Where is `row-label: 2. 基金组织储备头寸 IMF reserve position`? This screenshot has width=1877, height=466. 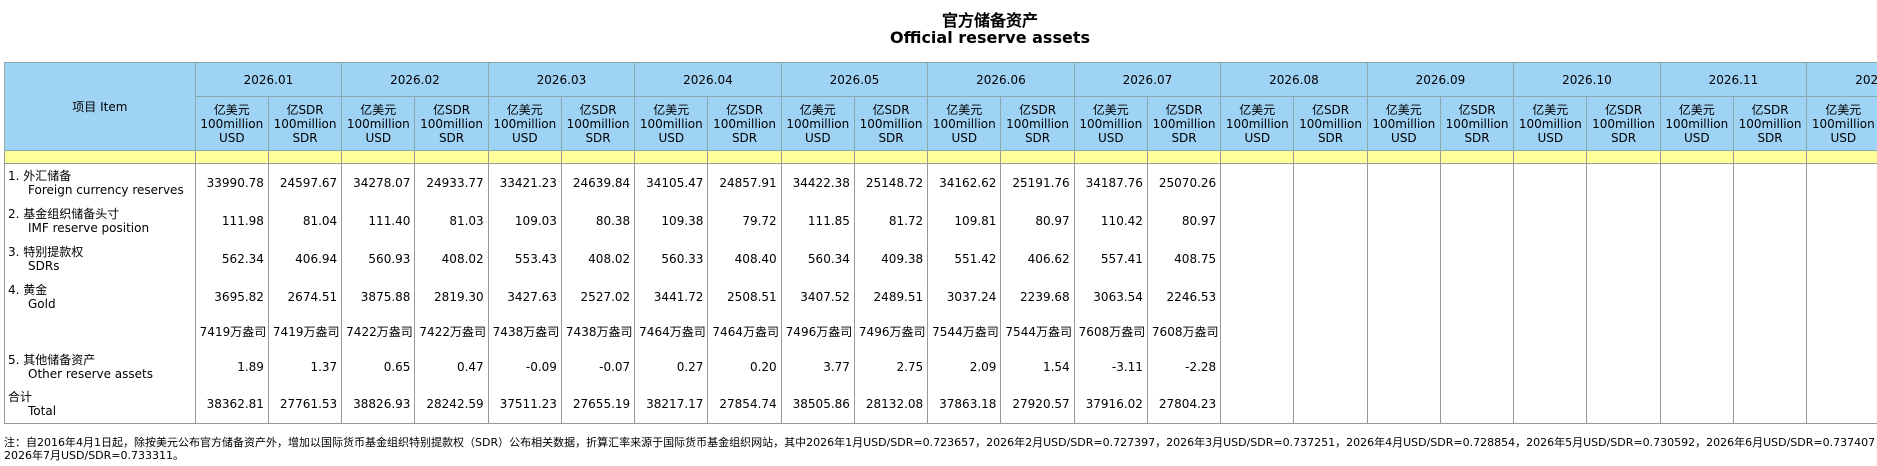 row-label: 2. 基金组织储备头寸 IMF reserve position is located at coordinates (100, 220).